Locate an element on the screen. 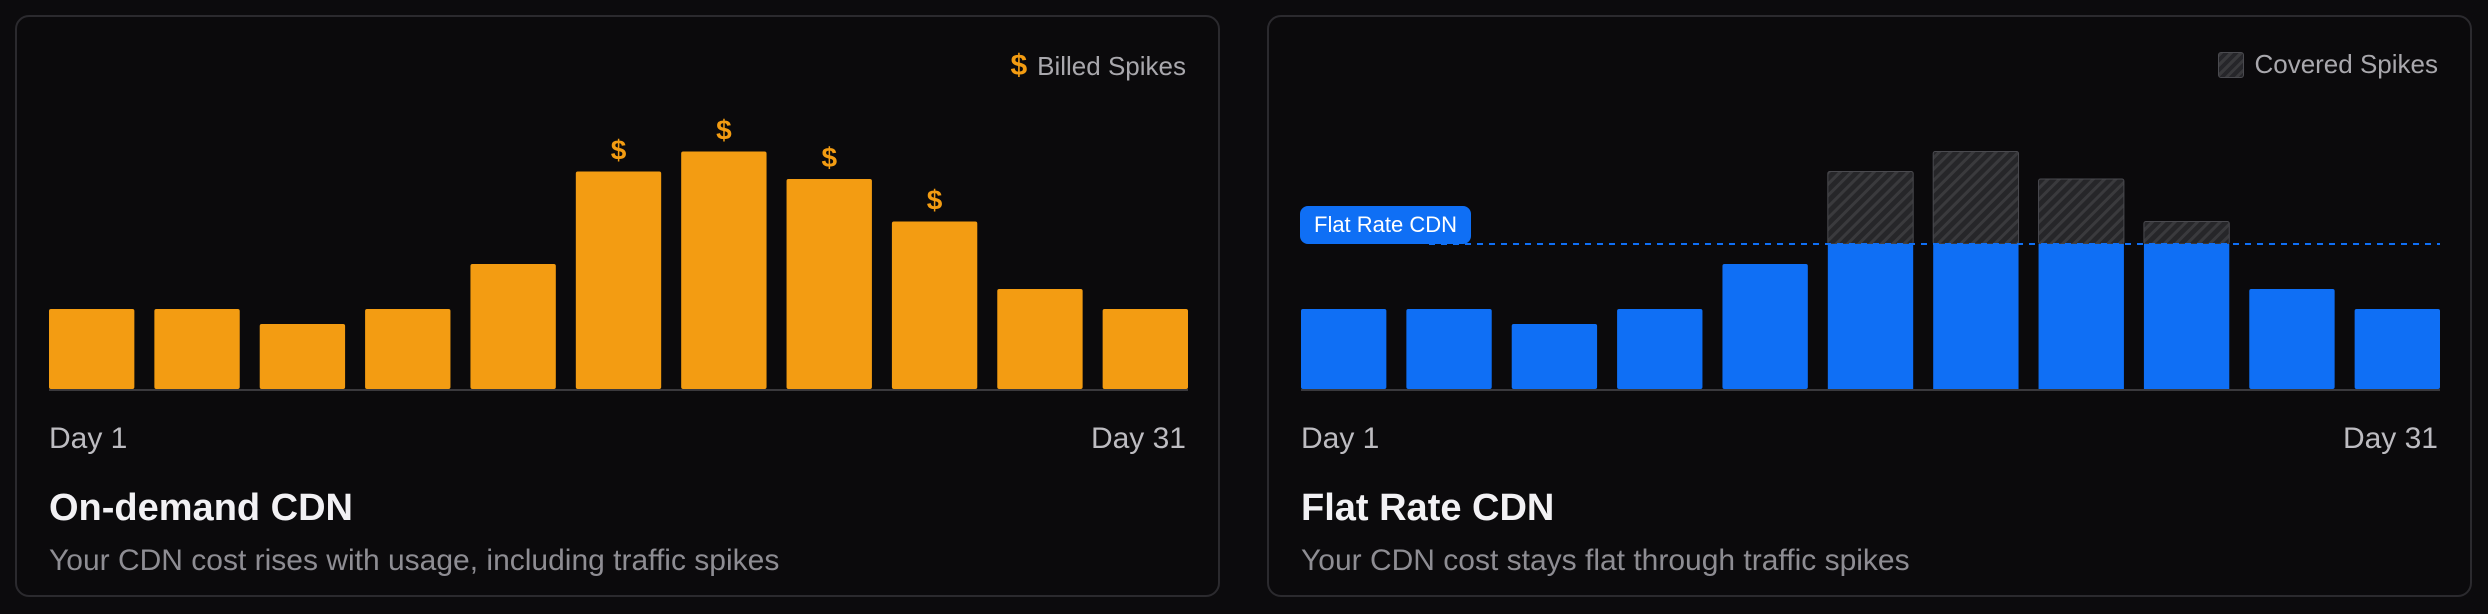 The width and height of the screenshot is (2488, 614). billed-spikes-legend-label: Billed Spikes is located at coordinates (1111, 65).